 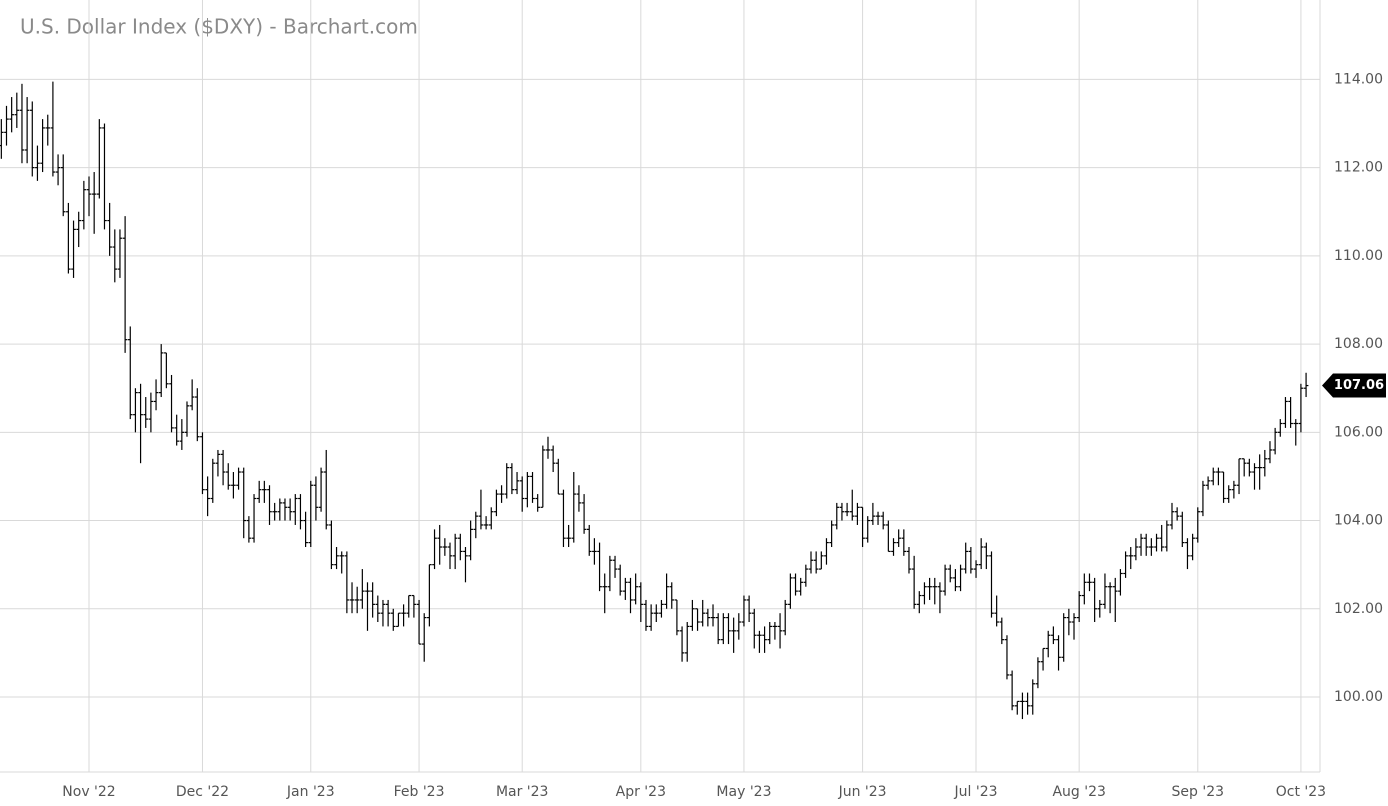 I want to click on y-tick-label: 106.00, so click(x=1358, y=432).